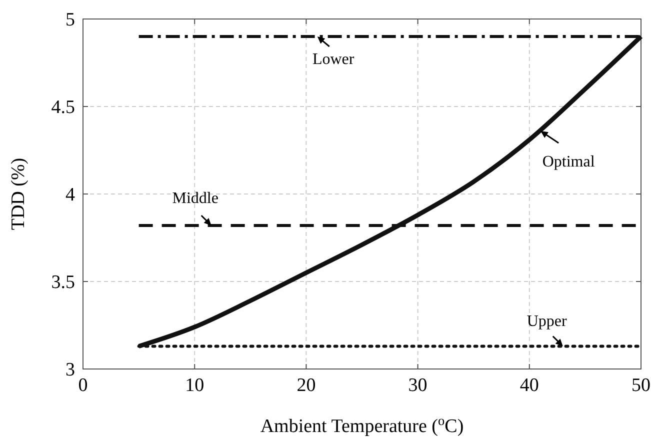  I want to click on x-tick-label: 10, so click(194, 385).